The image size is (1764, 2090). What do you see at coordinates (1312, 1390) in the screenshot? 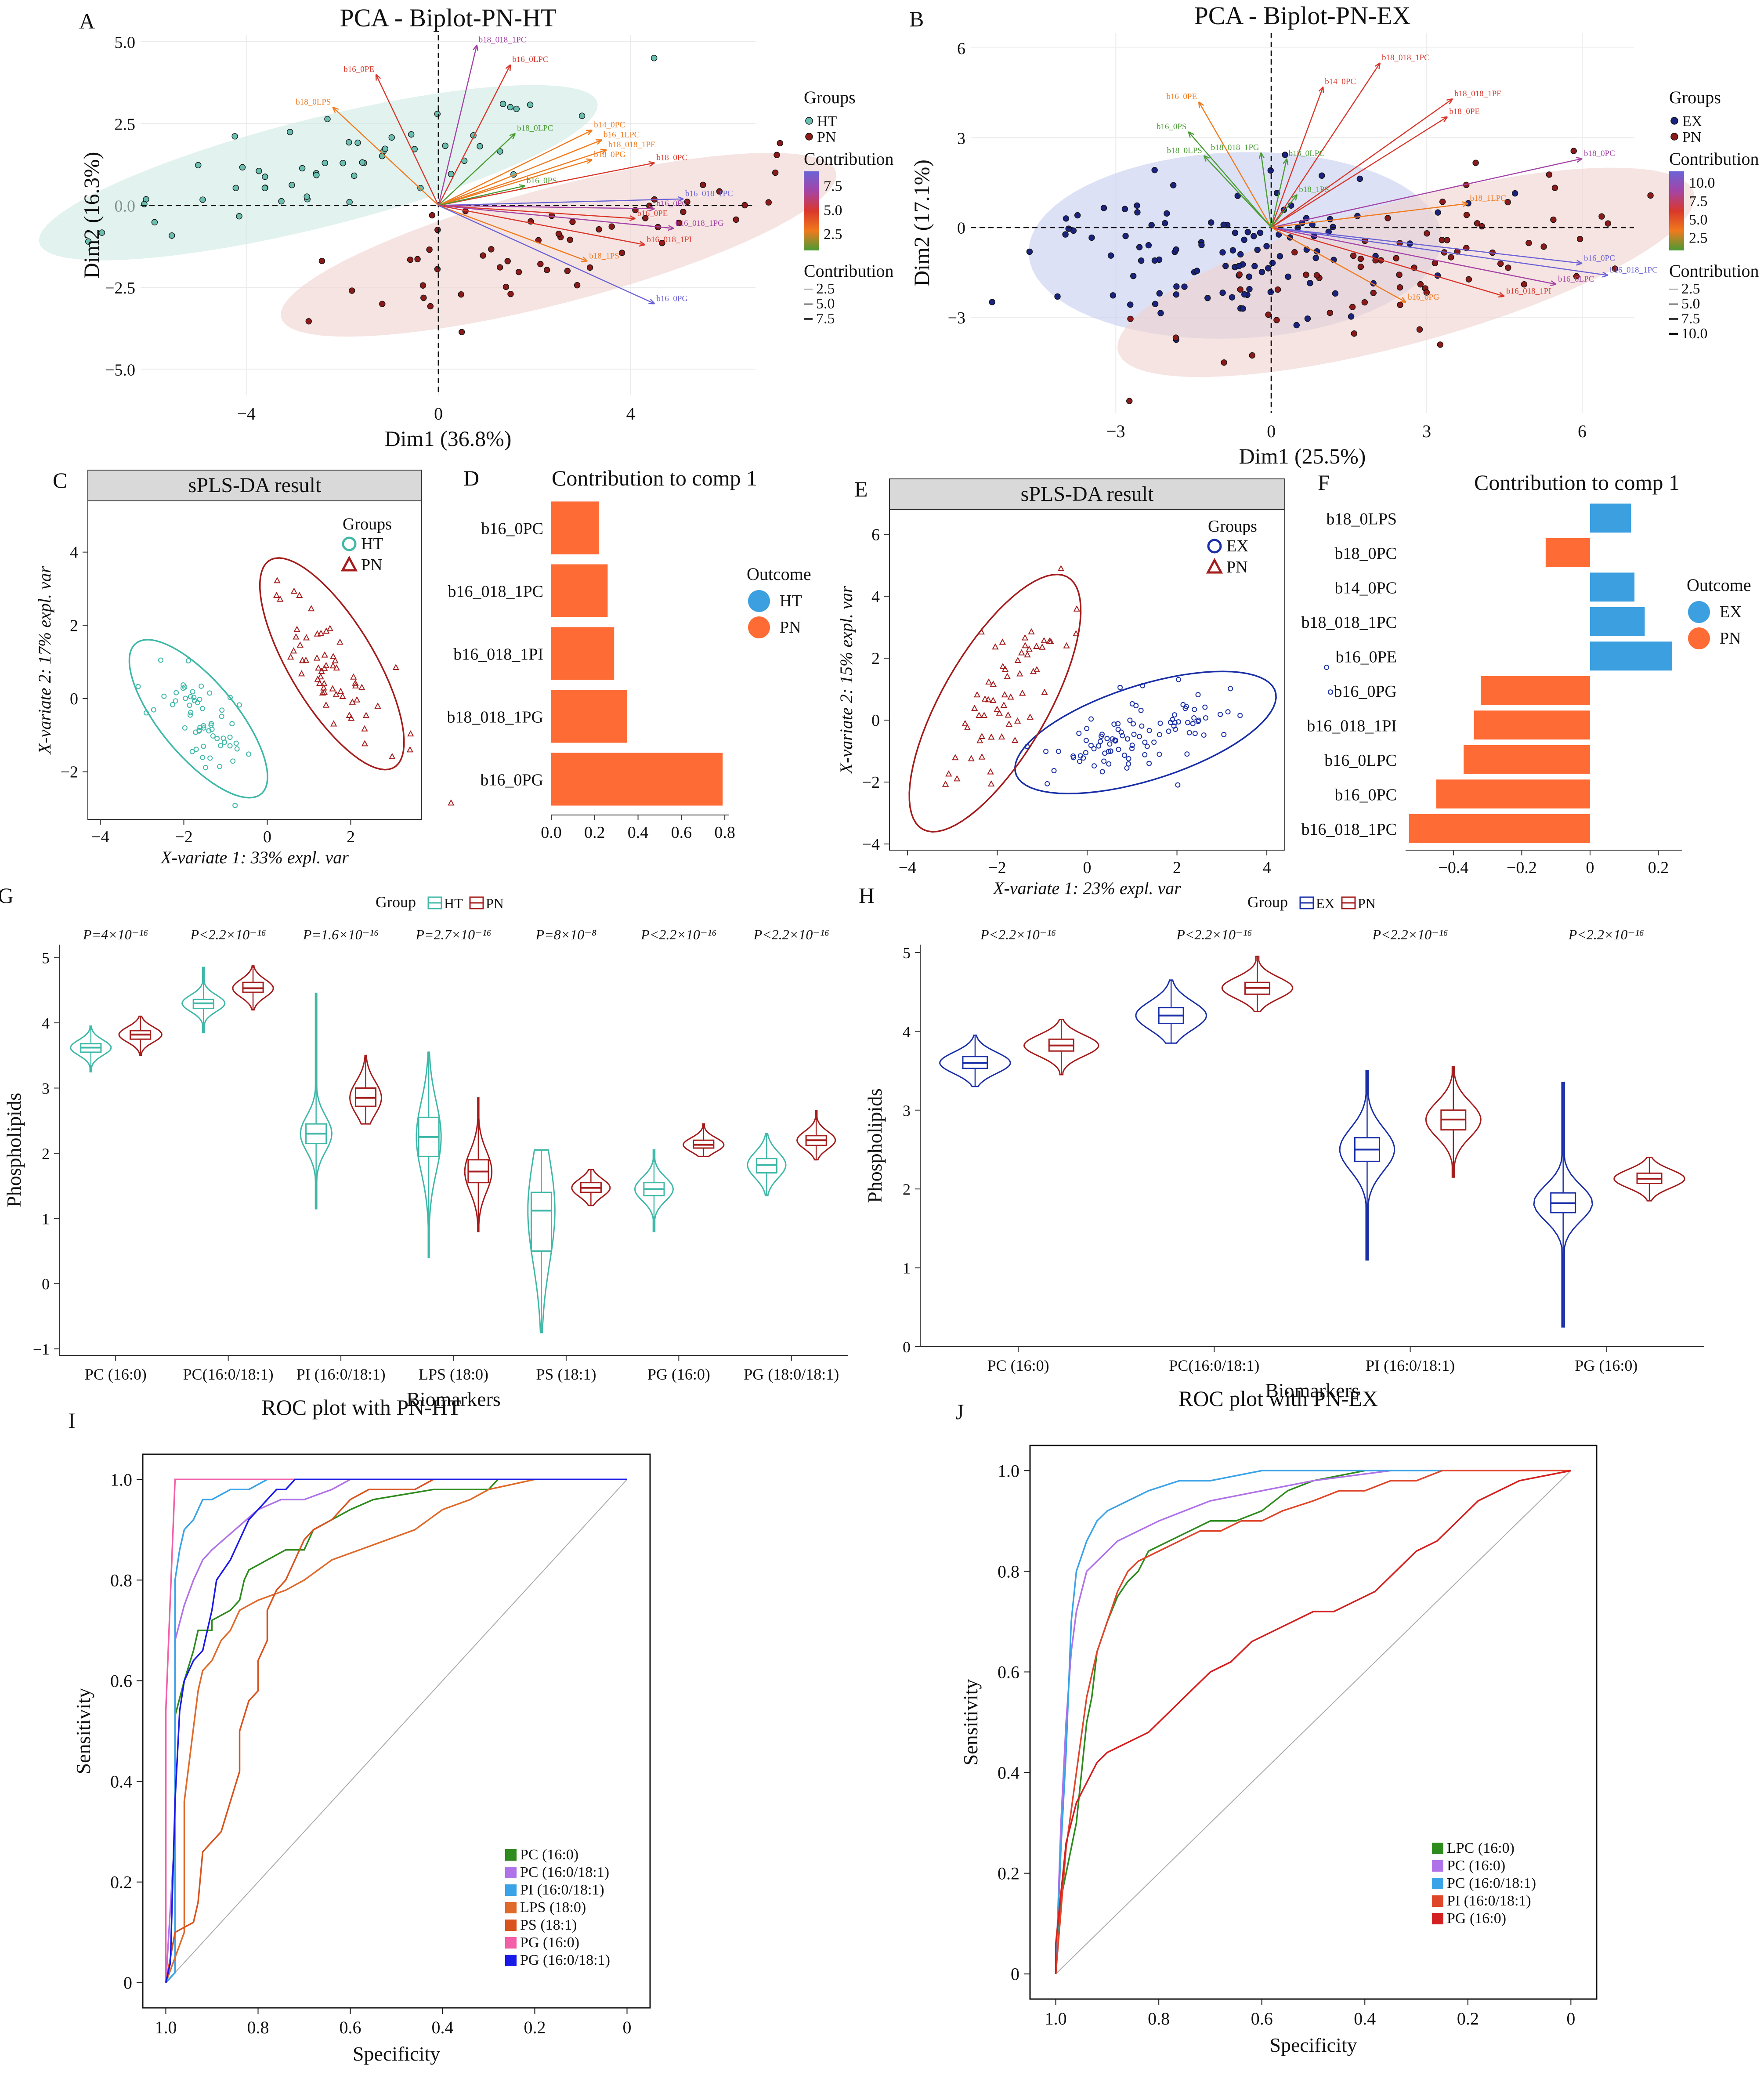
I see `x-axis-label: Biomarkers` at bounding box center [1312, 1390].